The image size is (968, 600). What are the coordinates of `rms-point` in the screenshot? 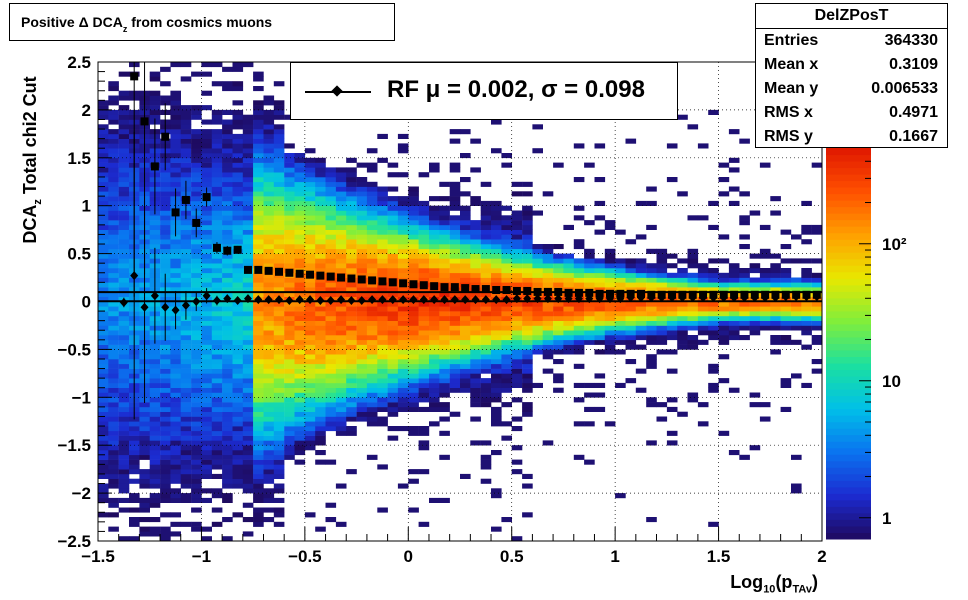 It's located at (134, 76).